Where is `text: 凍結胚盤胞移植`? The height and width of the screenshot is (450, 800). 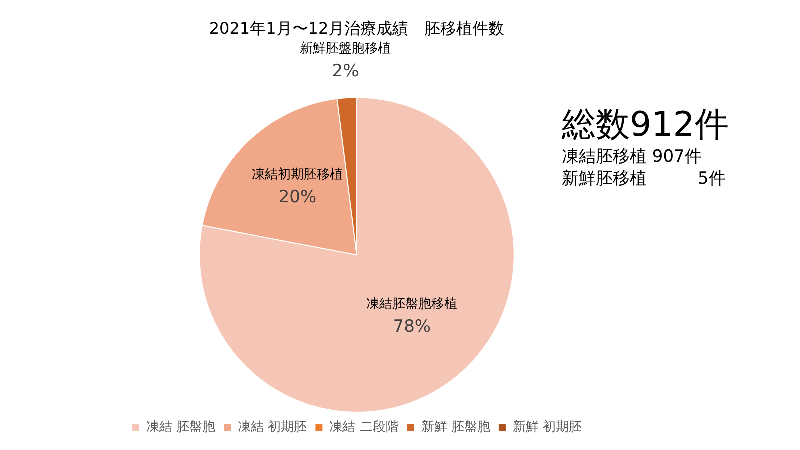
text: 凍結胚盤胞移植 is located at coordinates (412, 304).